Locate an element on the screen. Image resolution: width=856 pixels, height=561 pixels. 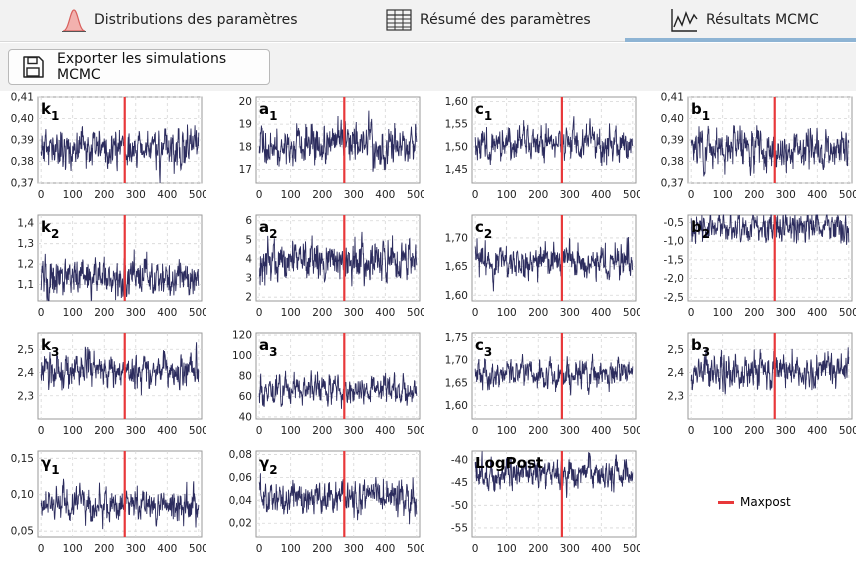
y-tick-label: -0,5 is located at coordinates (674, 223).